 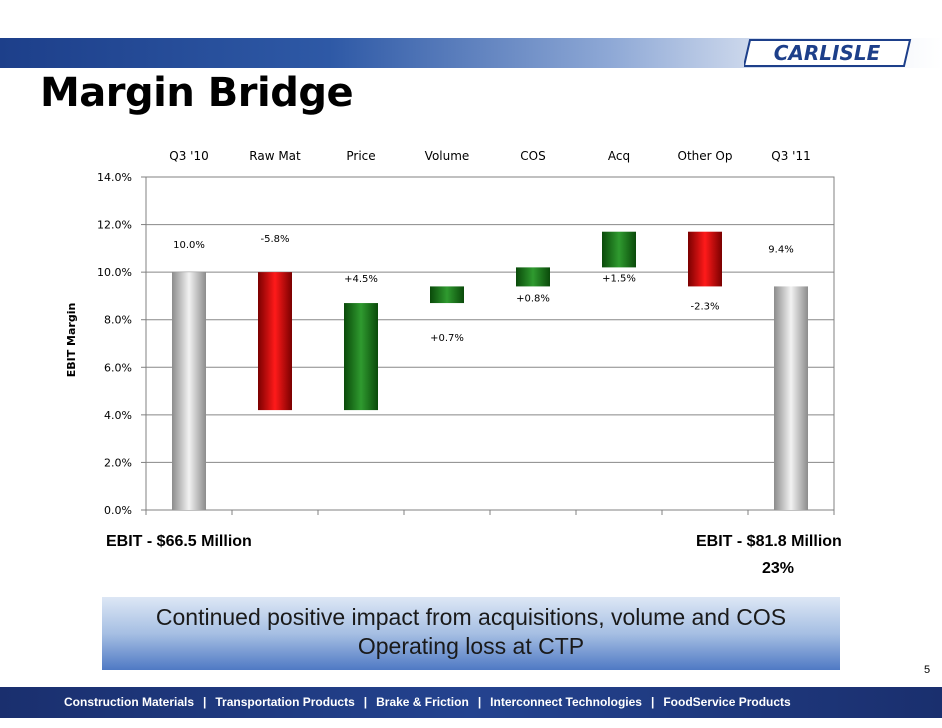 I want to click on y-tick-label: 8.0%, so click(x=118, y=320).